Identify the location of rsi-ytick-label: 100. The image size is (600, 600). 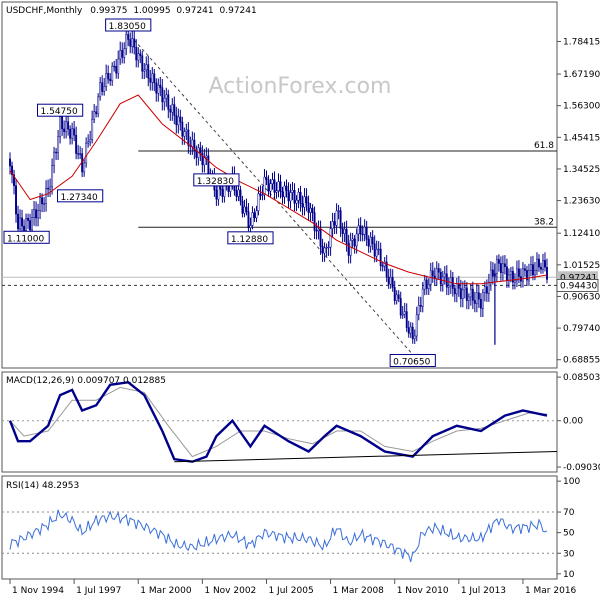
(571, 482).